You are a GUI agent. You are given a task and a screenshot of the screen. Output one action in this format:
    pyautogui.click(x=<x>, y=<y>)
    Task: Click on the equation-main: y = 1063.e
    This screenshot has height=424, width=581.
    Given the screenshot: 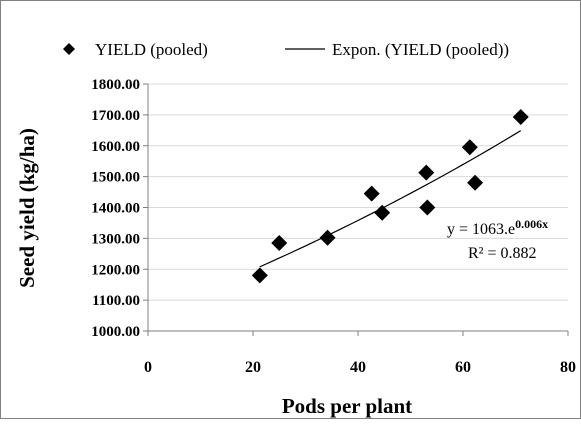 What is the action you would take?
    pyautogui.click(x=481, y=229)
    